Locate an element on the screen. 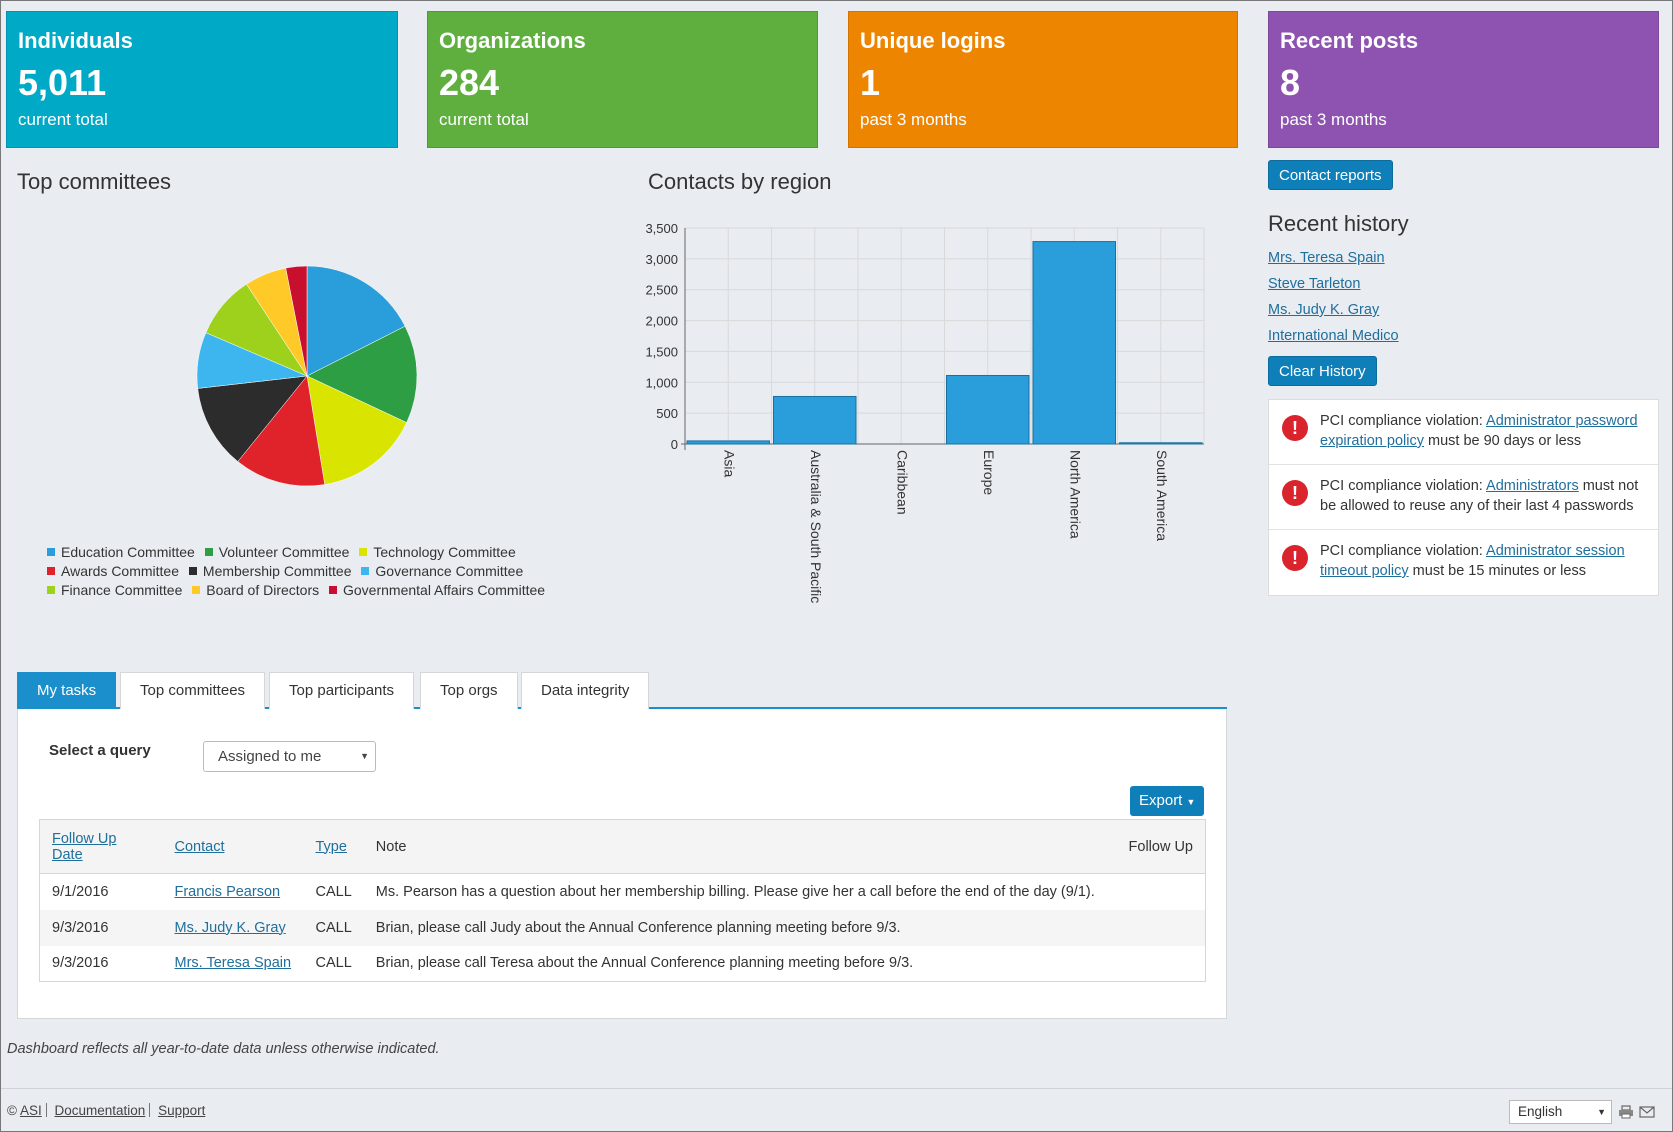 Image resolution: width=1673 pixels, height=1132 pixels. documentation-link: Documentation is located at coordinates (100, 1110).